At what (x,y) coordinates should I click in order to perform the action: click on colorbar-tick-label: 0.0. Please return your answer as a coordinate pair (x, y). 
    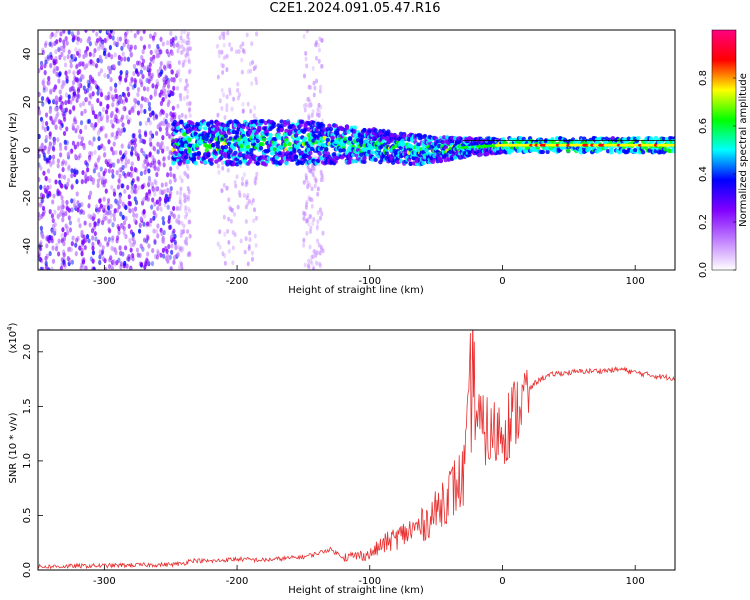
    Looking at the image, I should click on (703, 270).